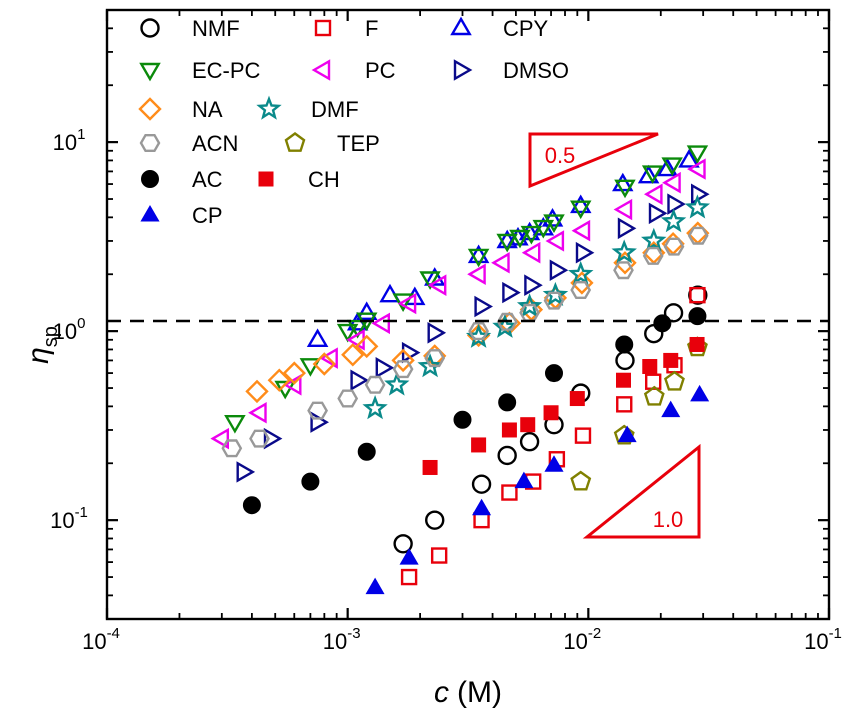 The height and width of the screenshot is (717, 849). Describe the element at coordinates (358, 143) in the screenshot. I see `legend-label: TEP` at that location.